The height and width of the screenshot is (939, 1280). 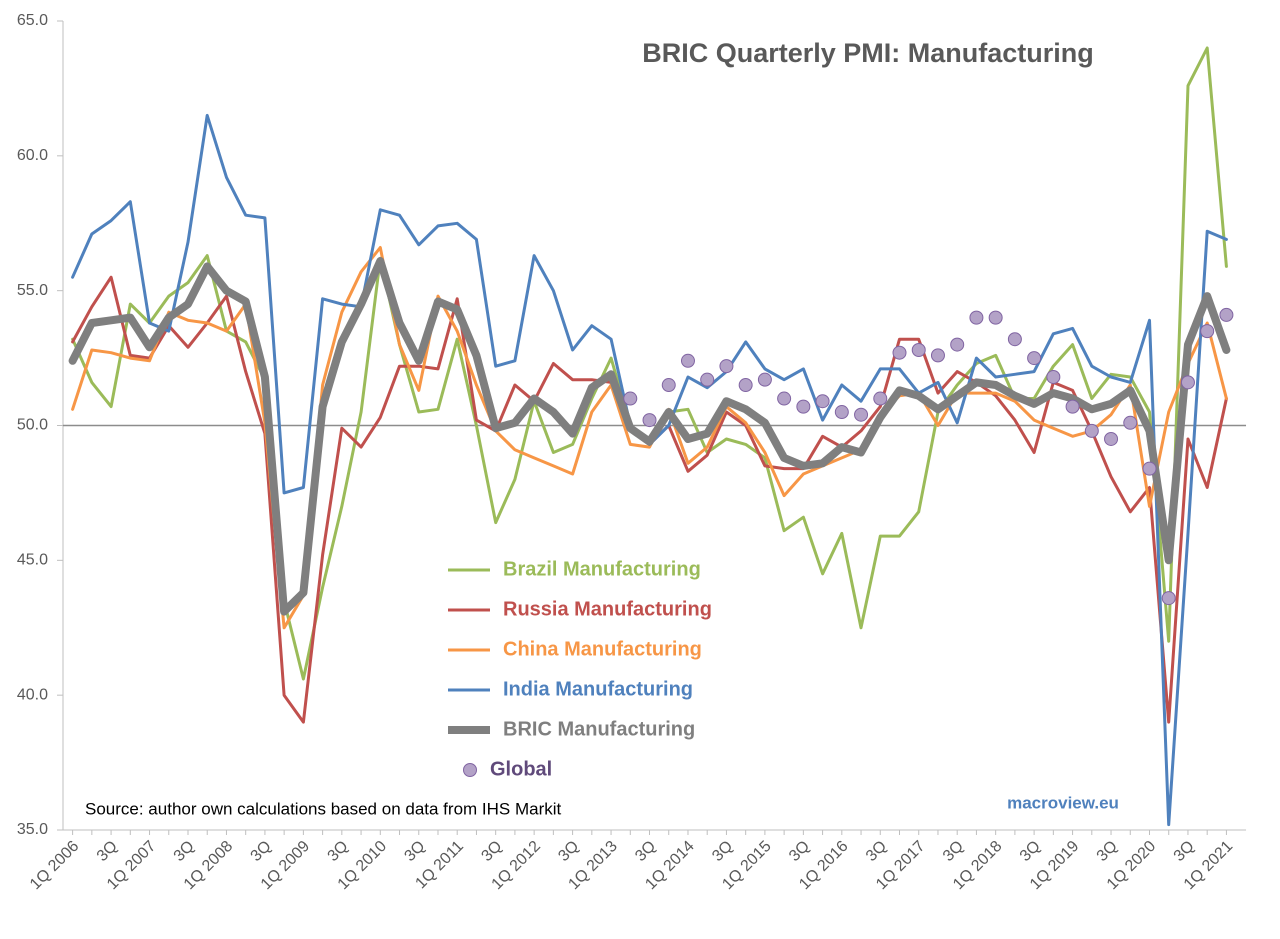 What do you see at coordinates (32, 20) in the screenshot?
I see `y-tick-label: 65.0` at bounding box center [32, 20].